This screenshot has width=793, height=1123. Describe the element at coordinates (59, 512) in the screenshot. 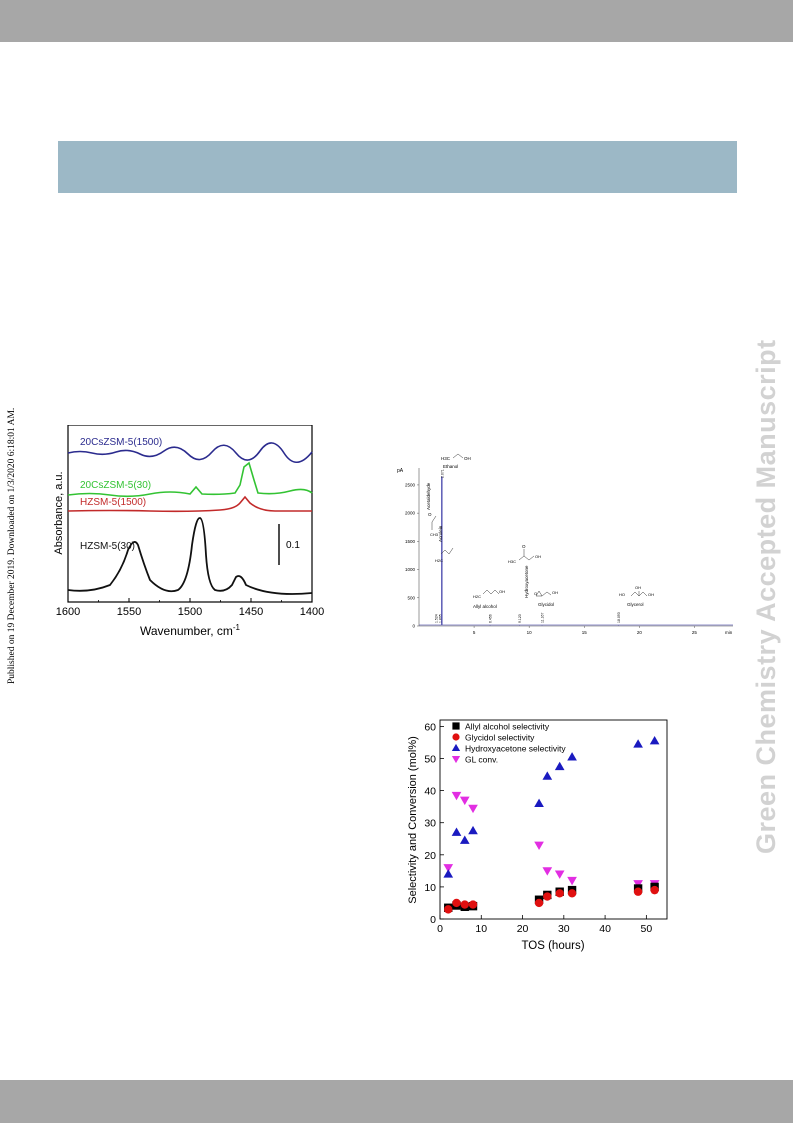

I see `ir-ylabel: Absorbance, a.u.` at that location.